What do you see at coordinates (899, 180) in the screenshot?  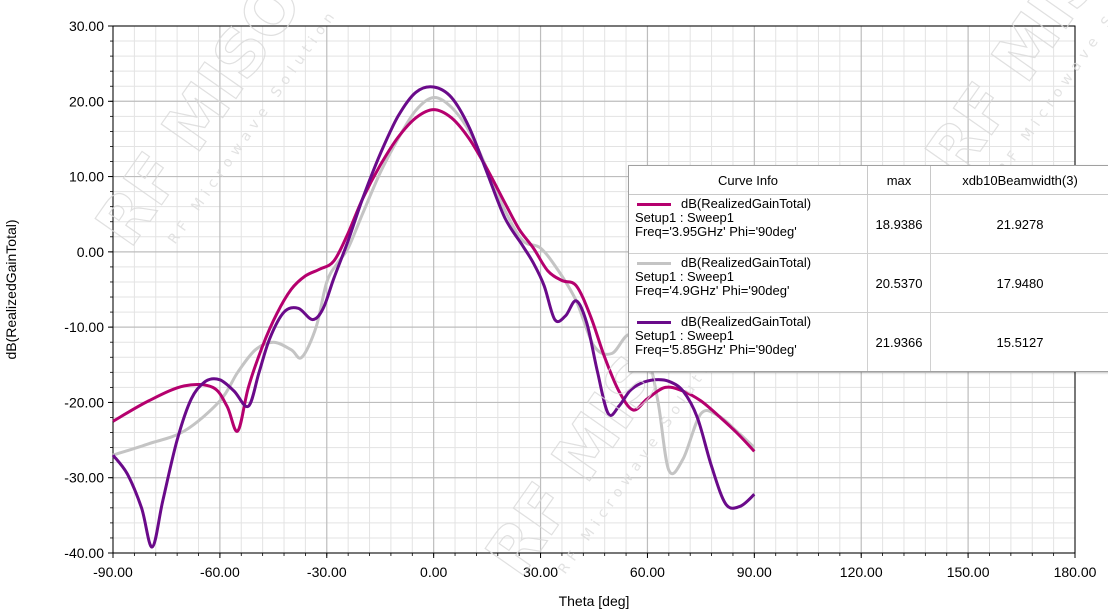 I see `legend-header-max: max` at bounding box center [899, 180].